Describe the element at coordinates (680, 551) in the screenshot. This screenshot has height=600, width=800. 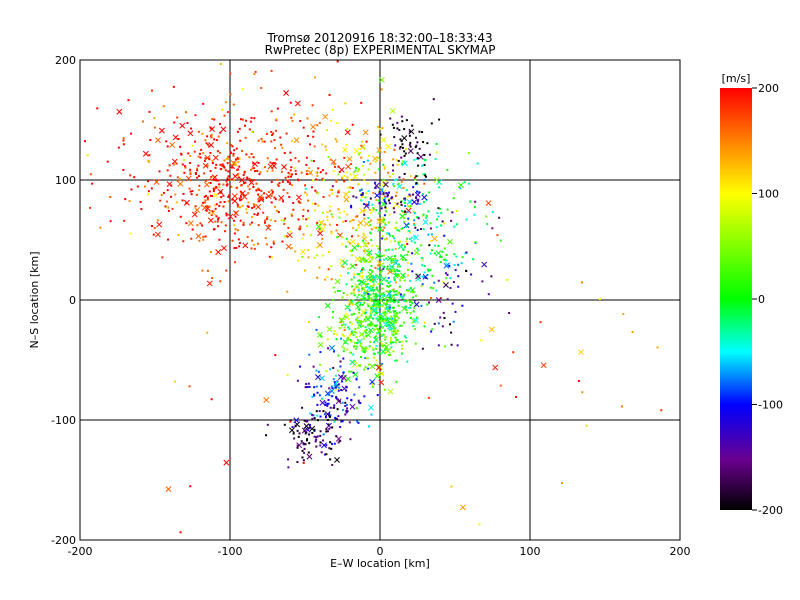
I see `x-tick-label: 200` at that location.